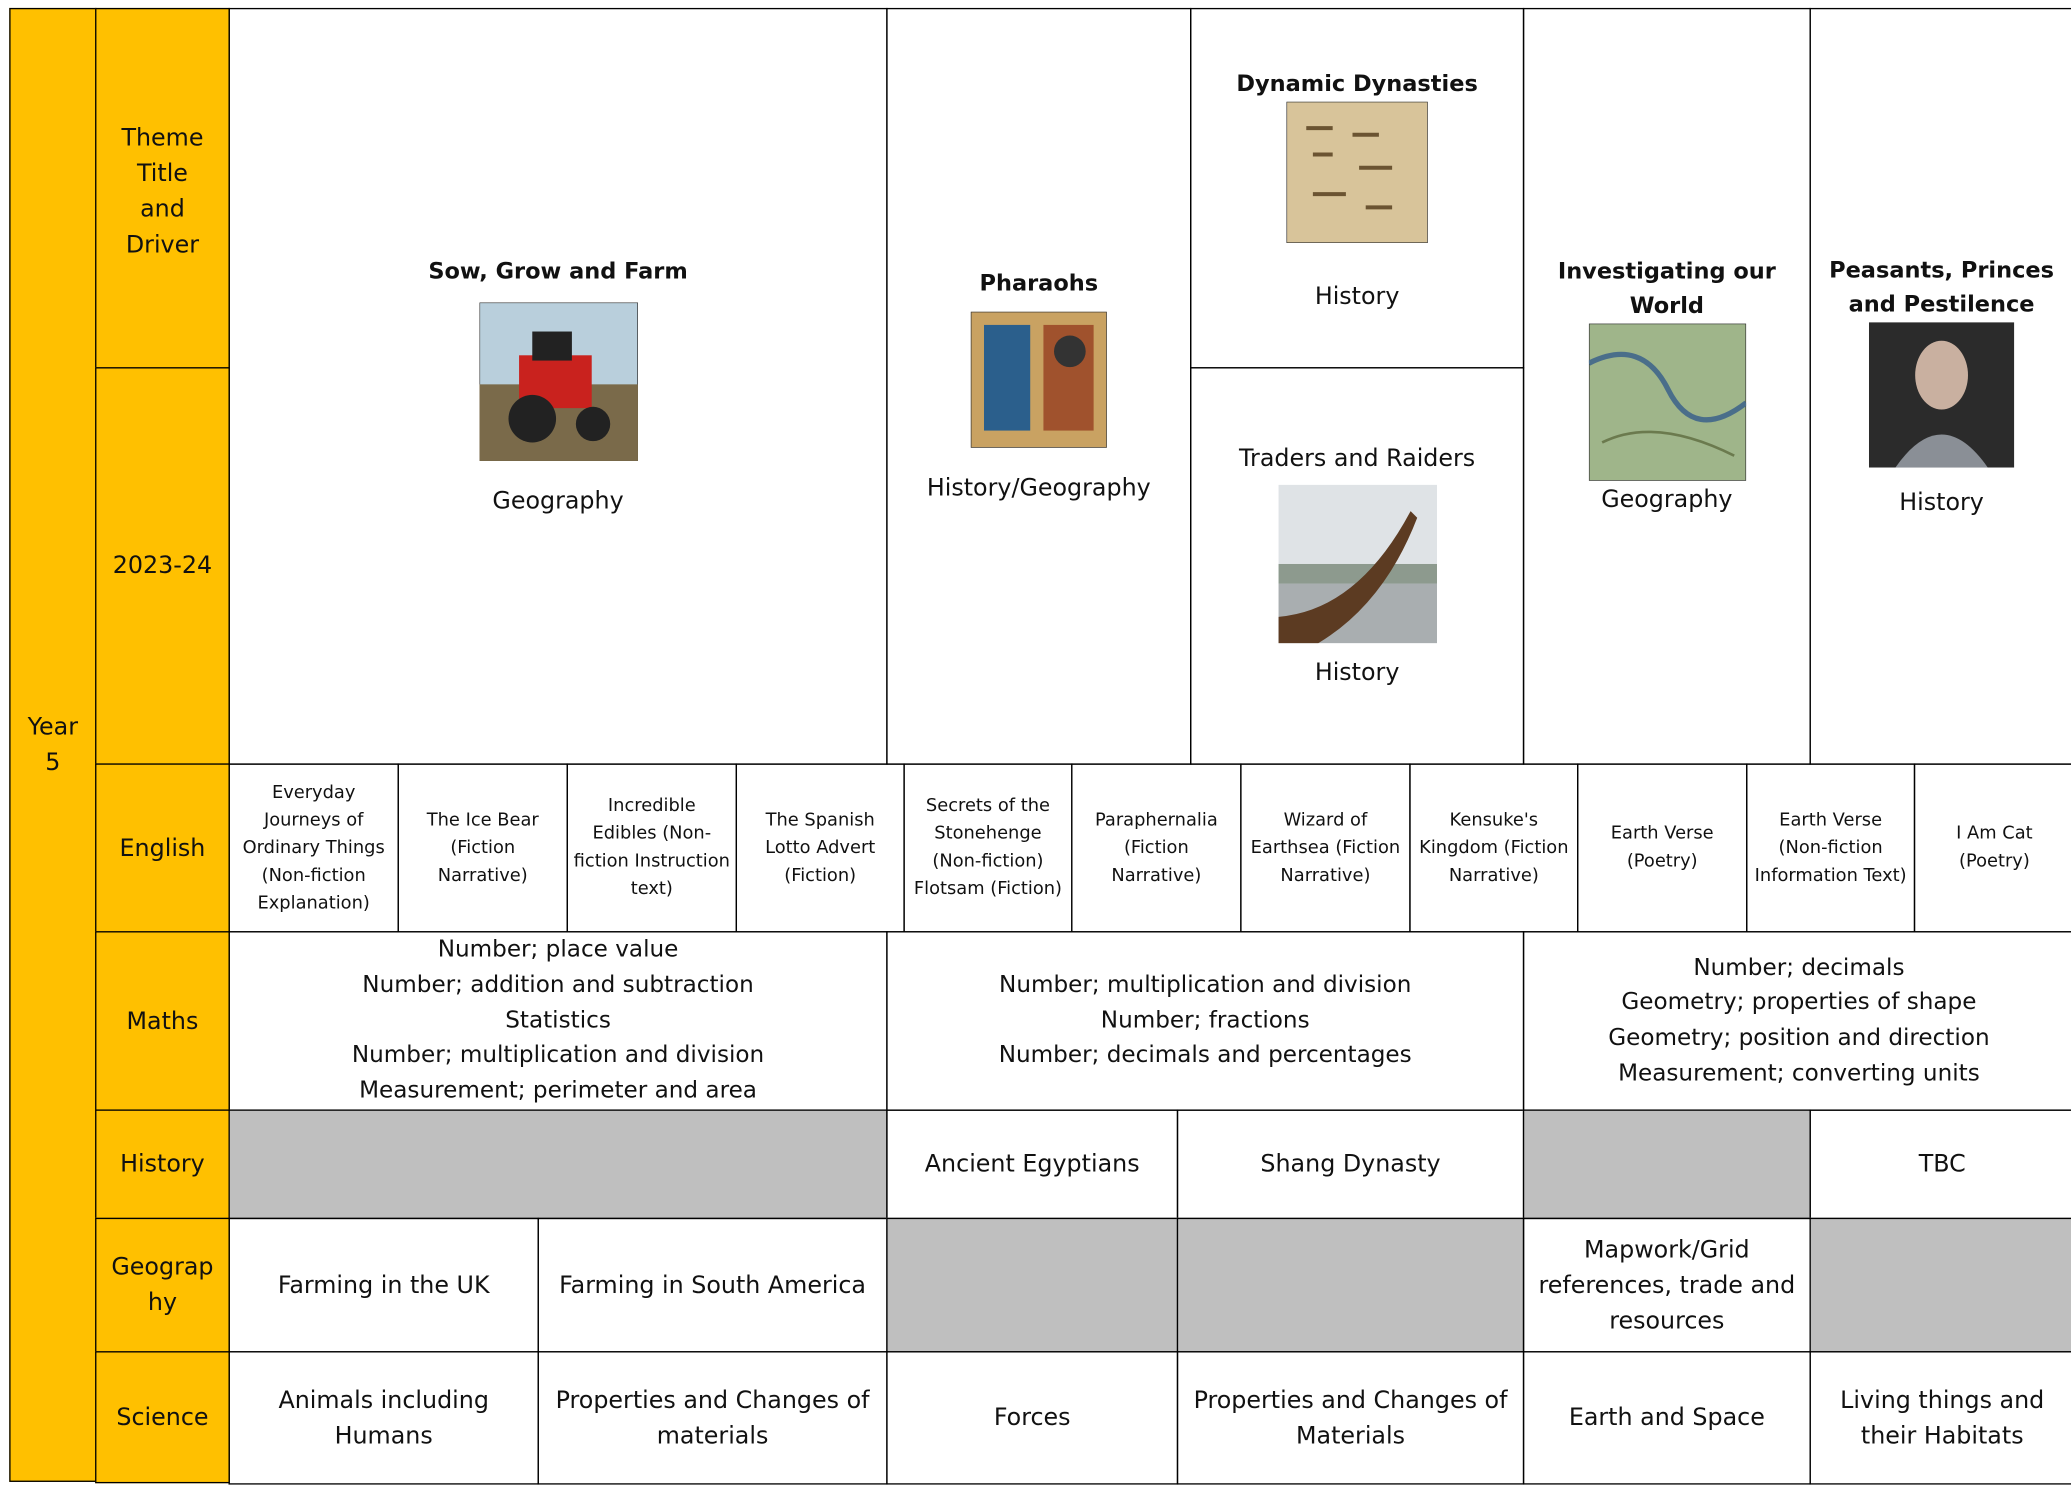 The width and height of the screenshot is (2071, 1485). What do you see at coordinates (1038, 488) in the screenshot?
I see `theme-subject: History/Geography` at bounding box center [1038, 488].